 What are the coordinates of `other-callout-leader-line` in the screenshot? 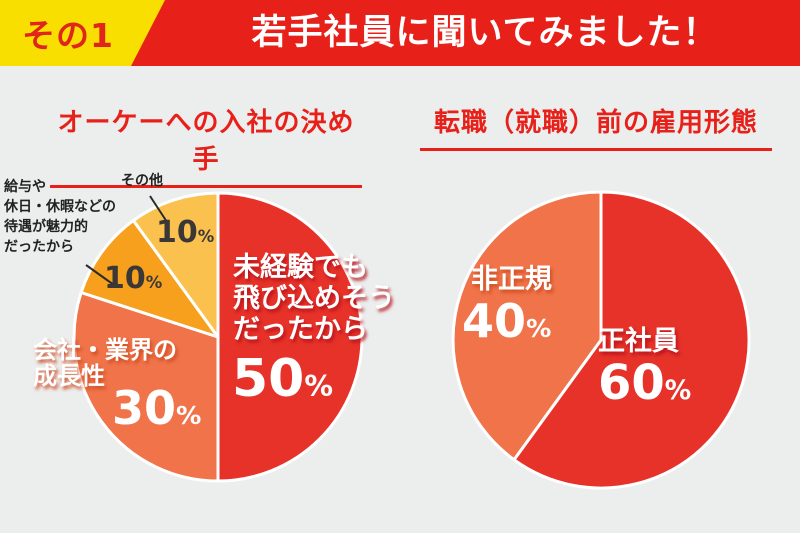 It's located at (158, 209).